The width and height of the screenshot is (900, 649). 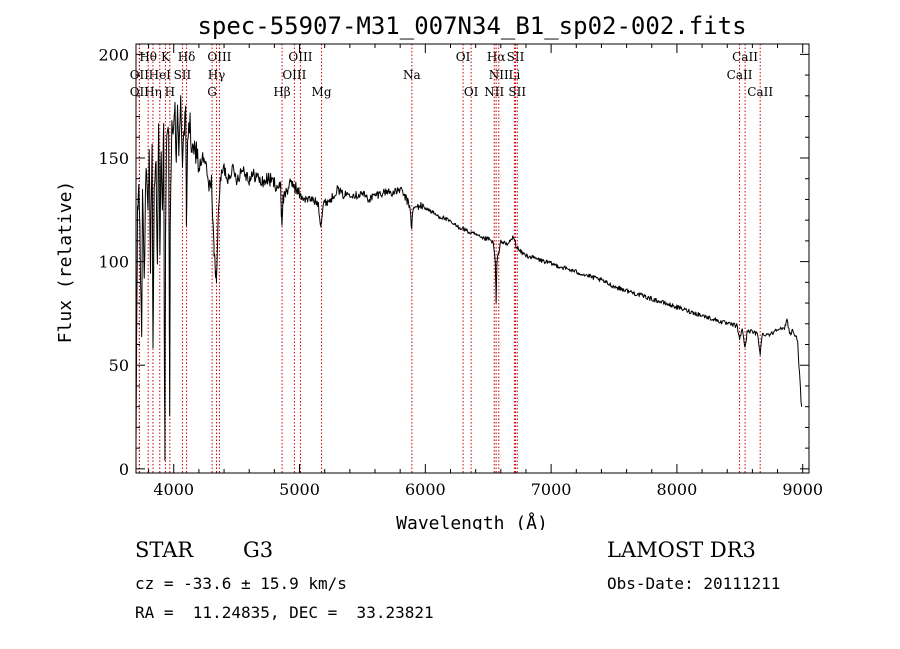 What do you see at coordinates (677, 489) in the screenshot?
I see `x-tick-label: 8000` at bounding box center [677, 489].